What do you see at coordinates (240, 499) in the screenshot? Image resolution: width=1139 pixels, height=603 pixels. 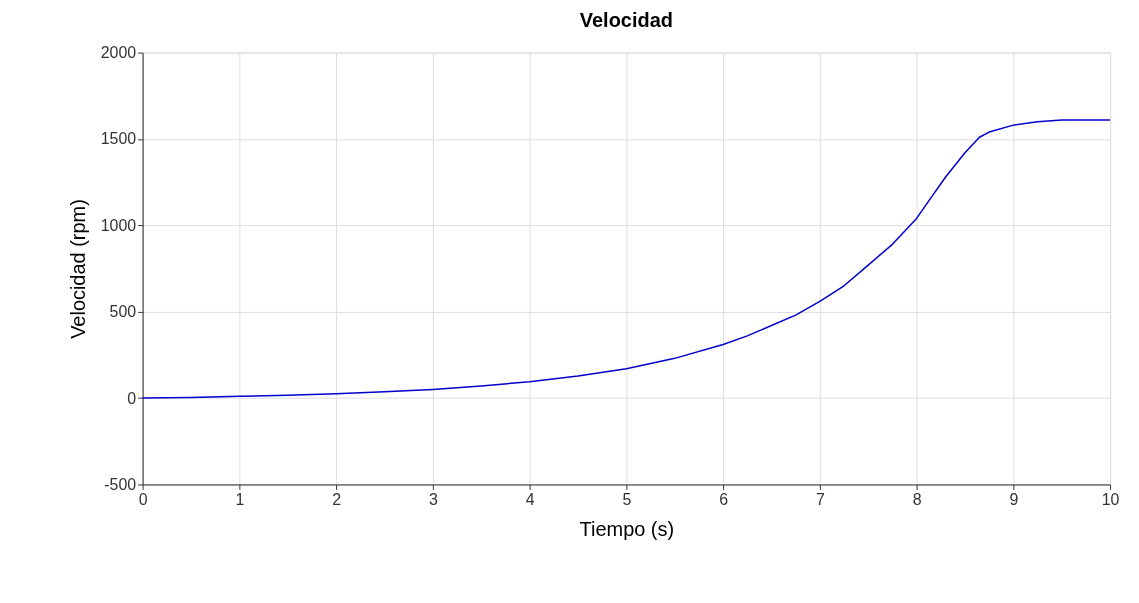 I see `x-tick-label: 1` at bounding box center [240, 499].